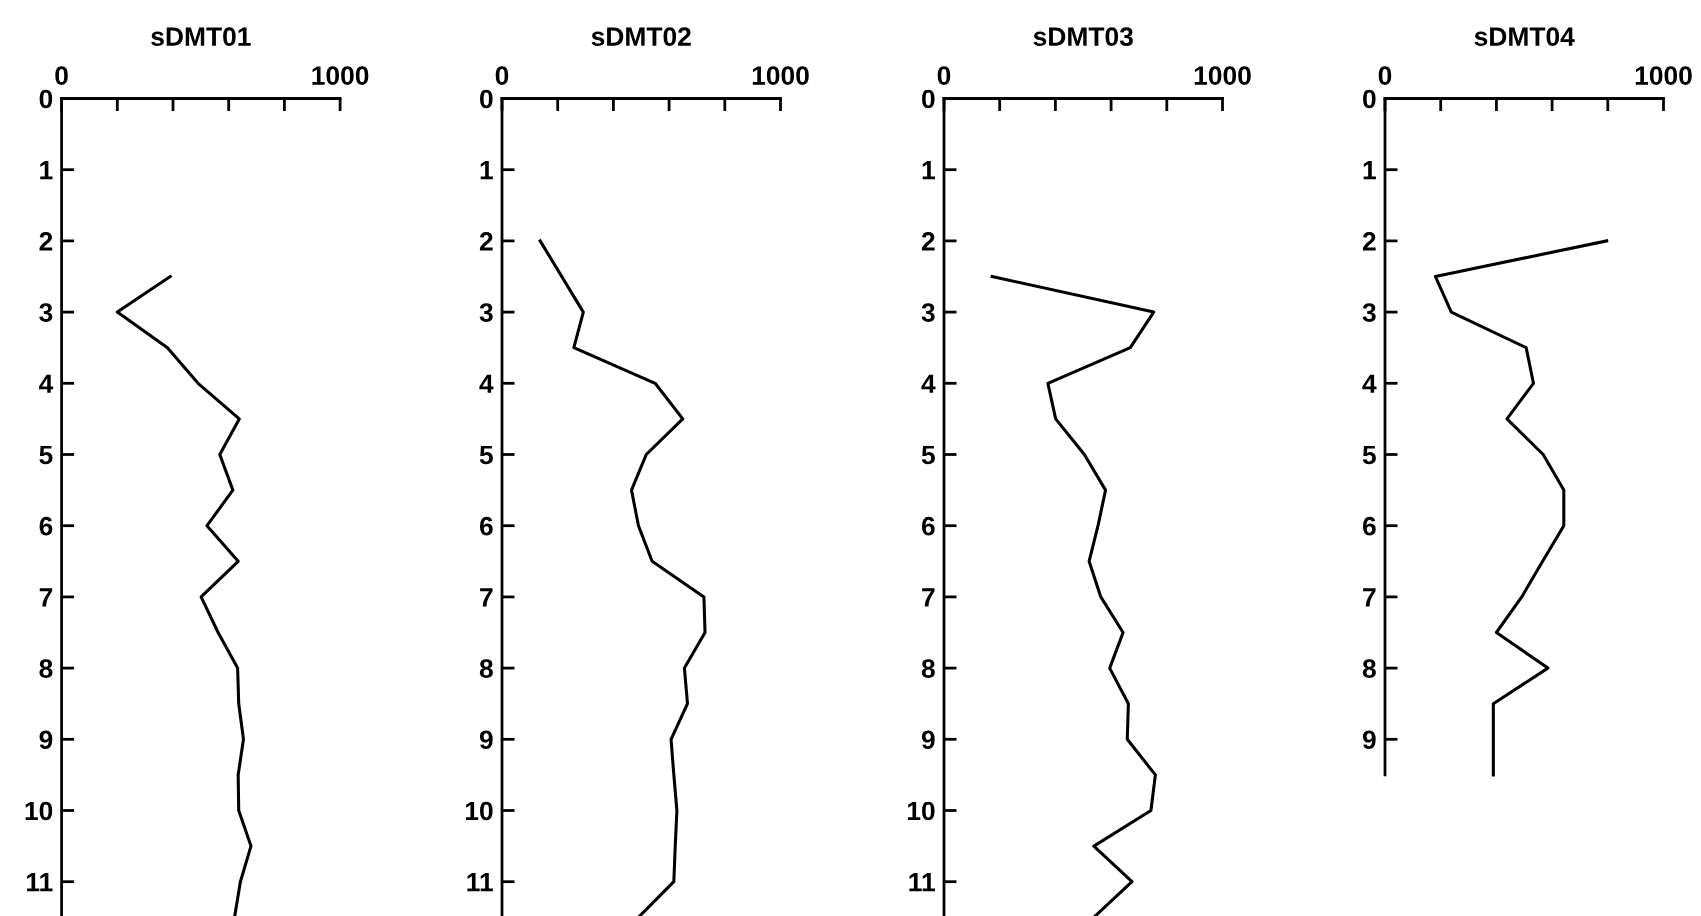  Describe the element at coordinates (201, 36) in the screenshot. I see `chart-title: sDMT01` at that location.